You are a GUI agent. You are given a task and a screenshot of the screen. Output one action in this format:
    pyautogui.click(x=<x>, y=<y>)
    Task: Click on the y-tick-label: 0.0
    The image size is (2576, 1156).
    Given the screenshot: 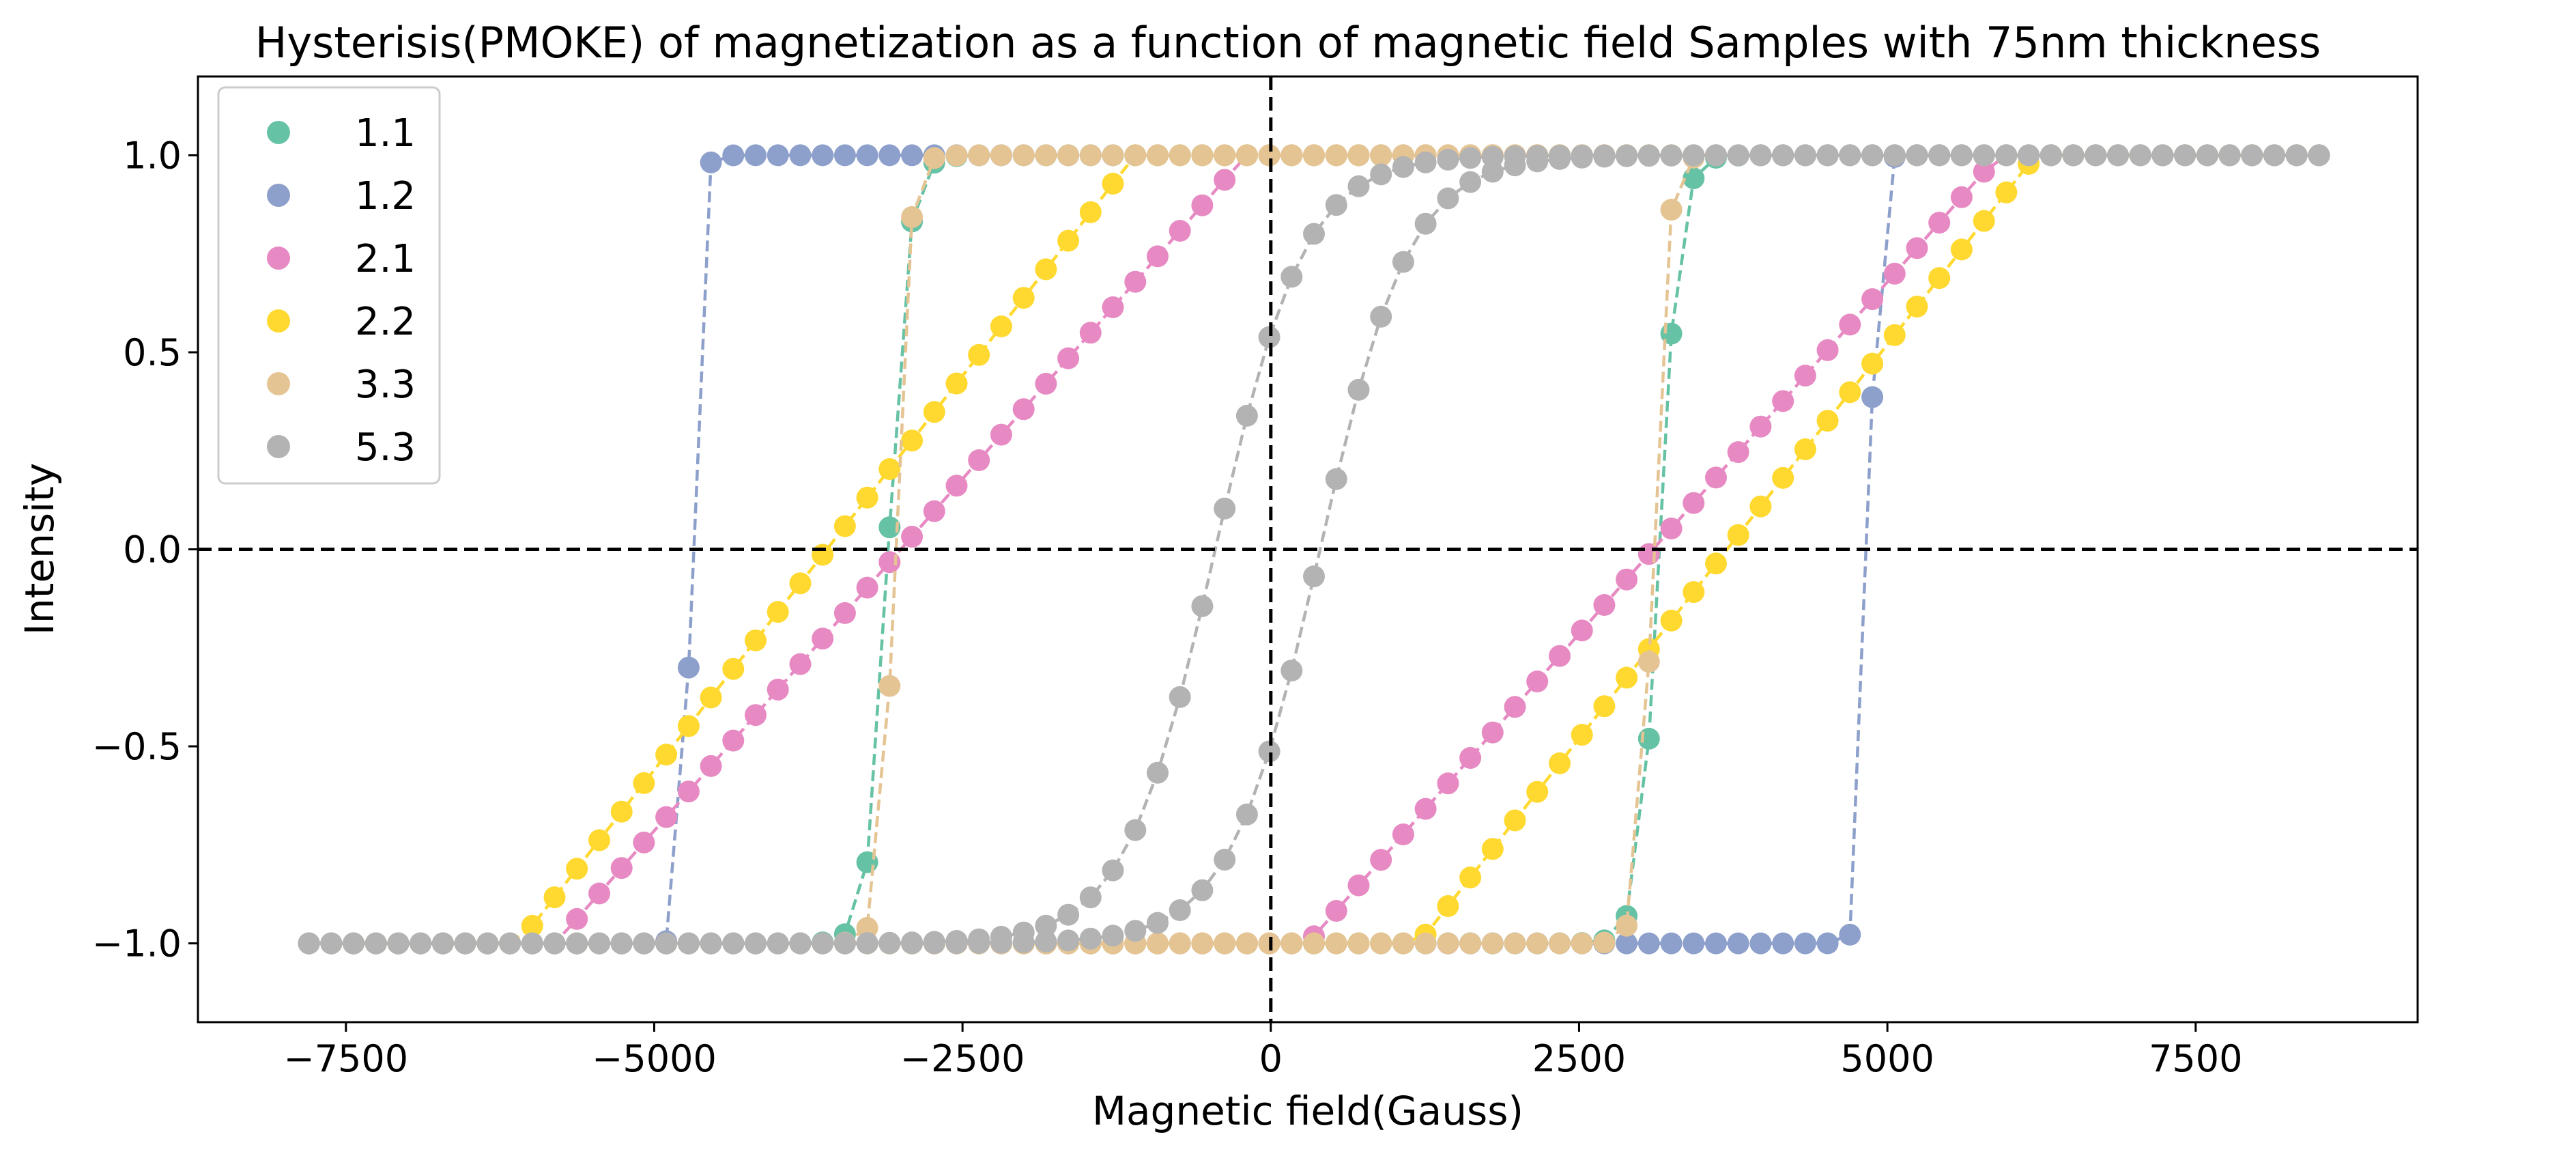 What is the action you would take?
    pyautogui.click(x=152, y=550)
    